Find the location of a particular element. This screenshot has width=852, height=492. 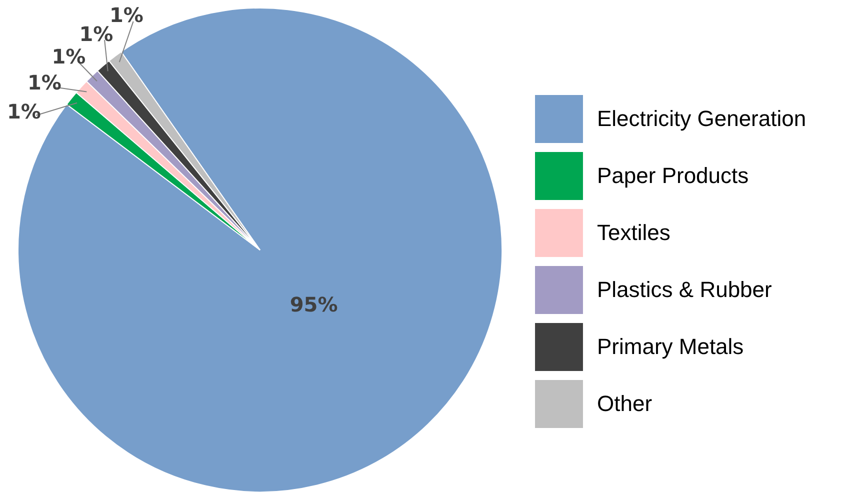

legend-label: Other is located at coordinates (624, 403).